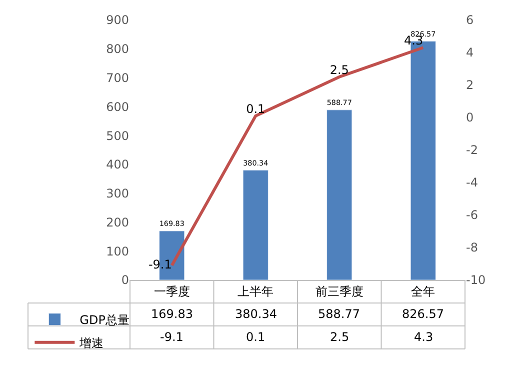 The height and width of the screenshot is (369, 508). What do you see at coordinates (470, 85) in the screenshot?
I see `y2-tick-label: 2` at bounding box center [470, 85].